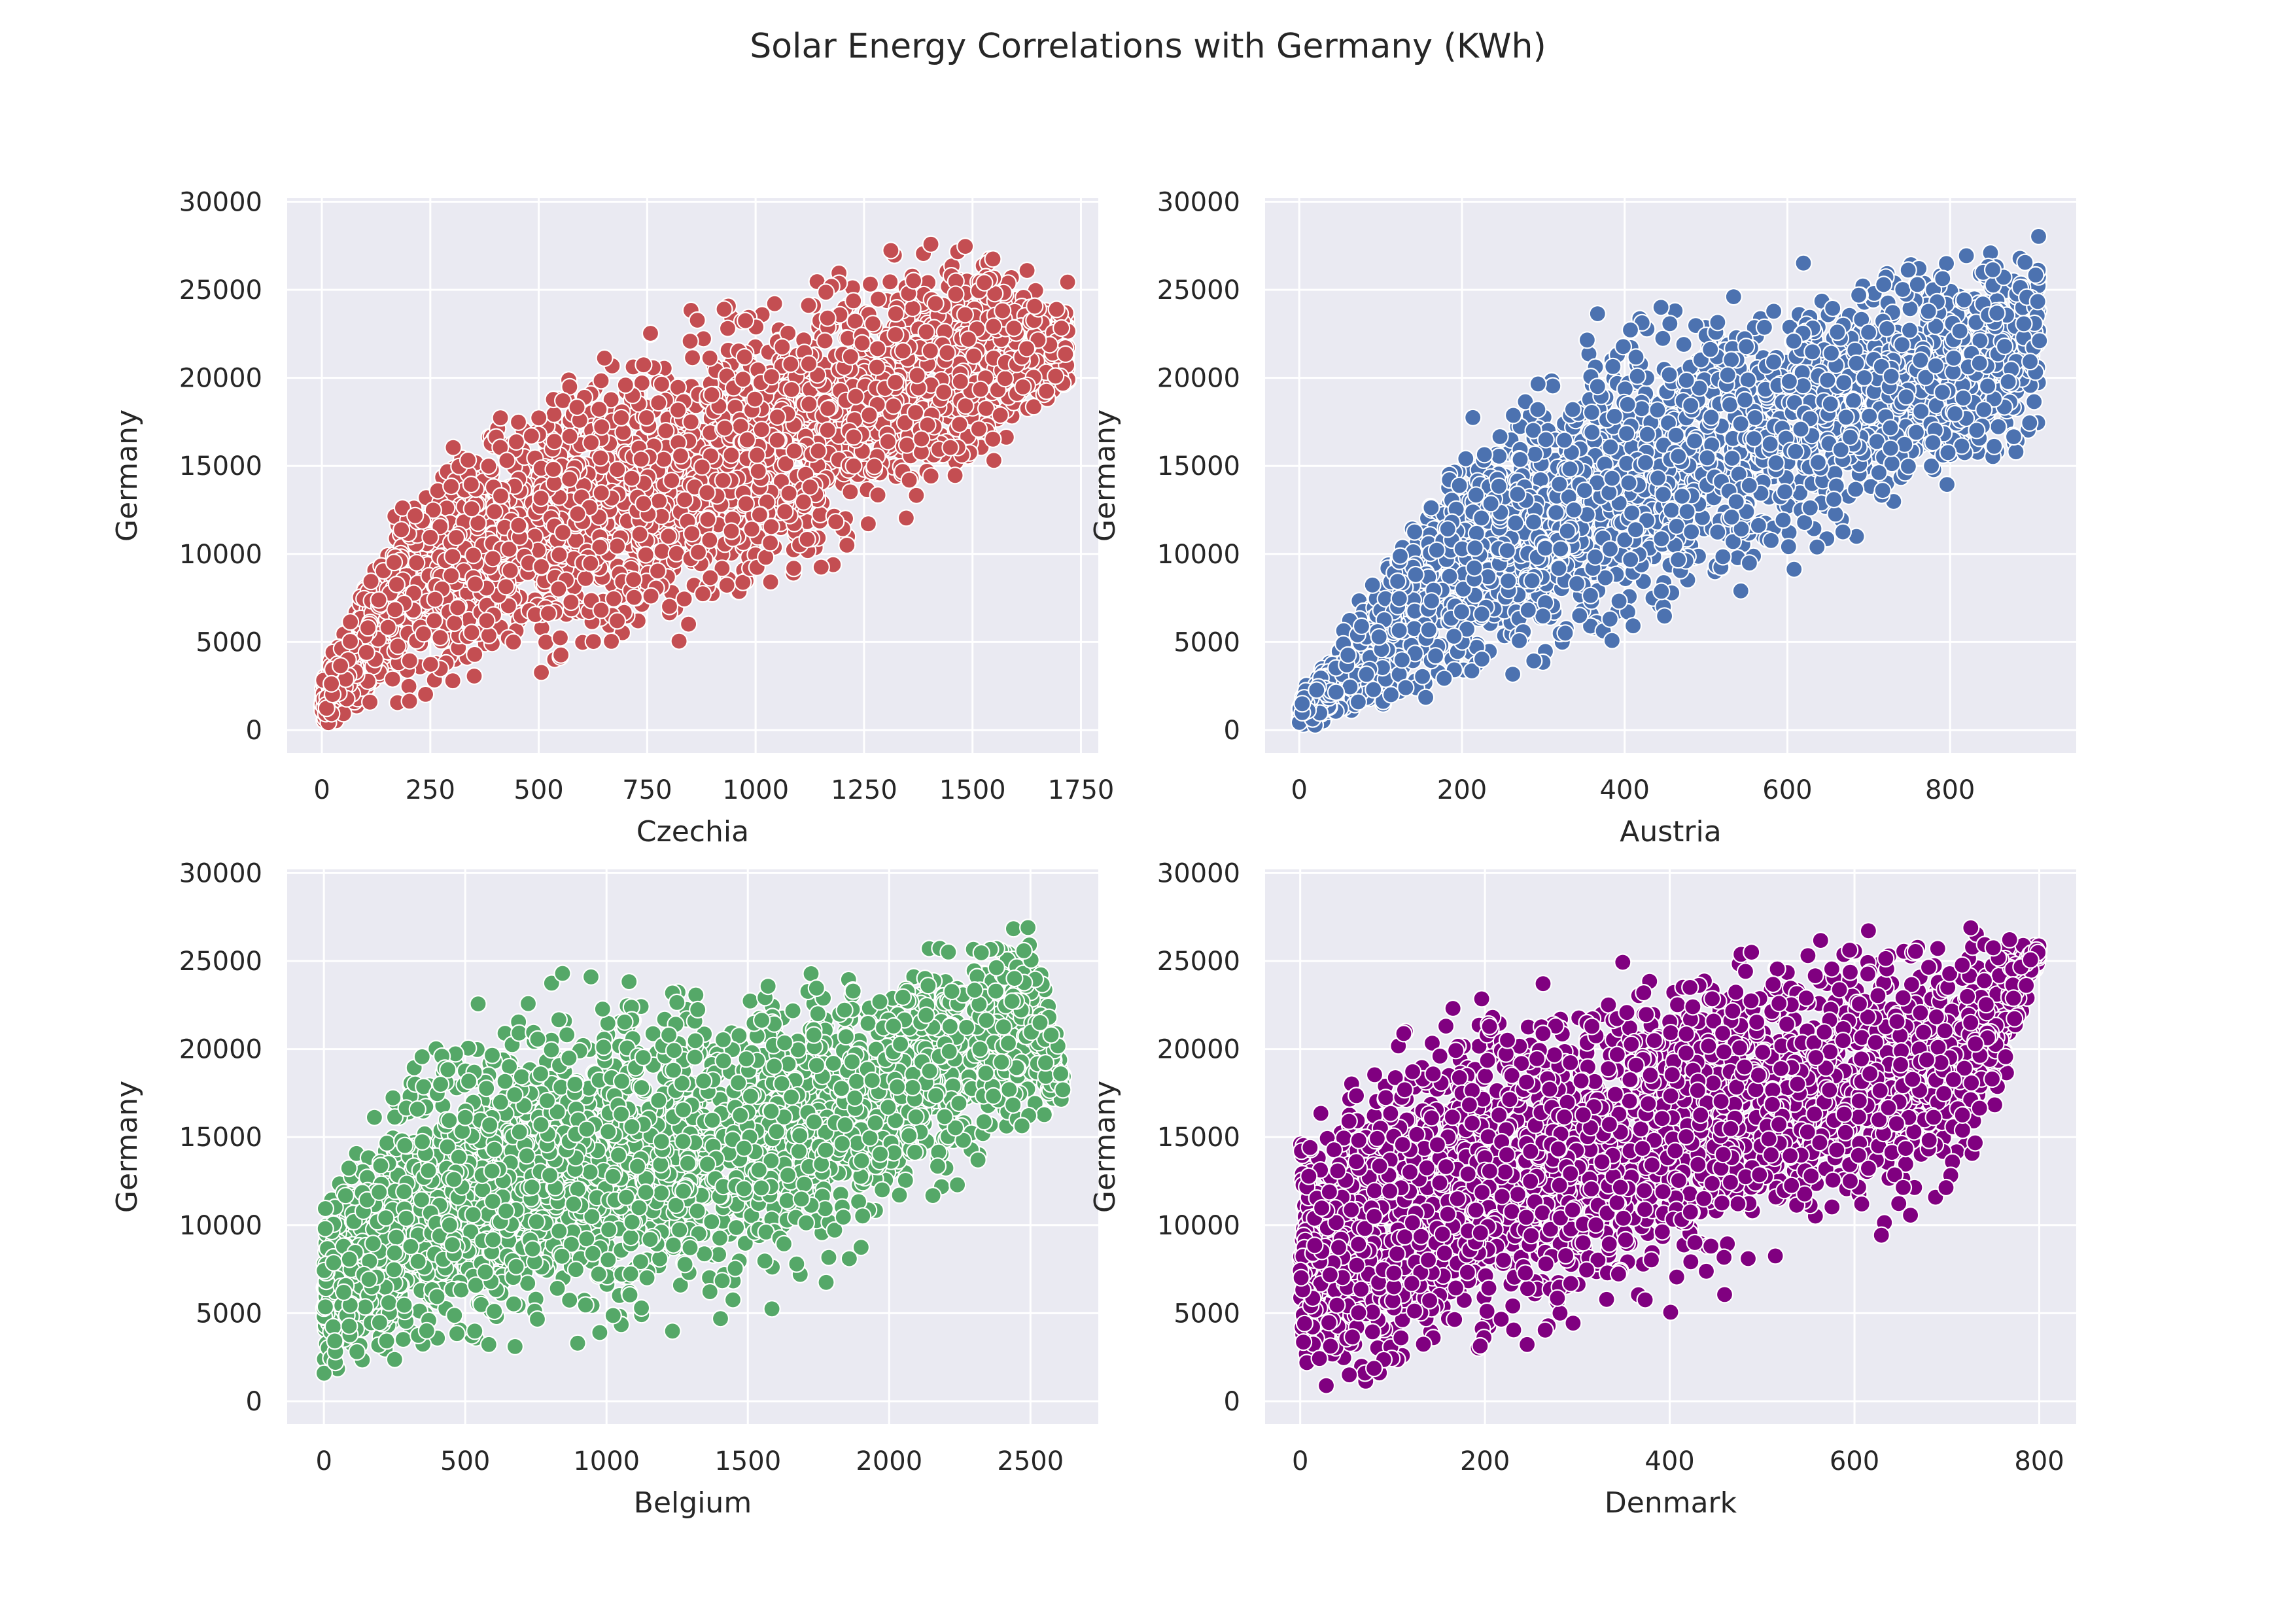 The height and width of the screenshot is (1623, 2296). I want to click on y-tick-label: 10000, so click(1198, 555).